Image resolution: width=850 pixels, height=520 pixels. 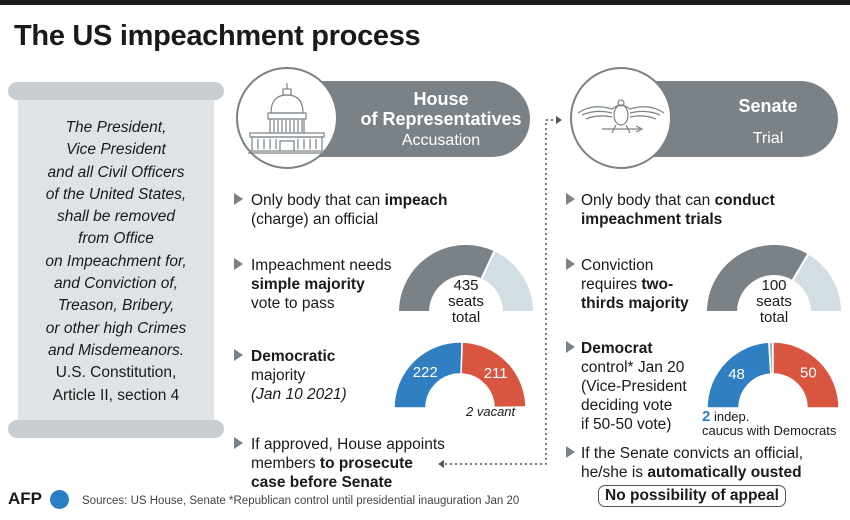 I want to click on house-vacant-segment, so click(x=510, y=407).